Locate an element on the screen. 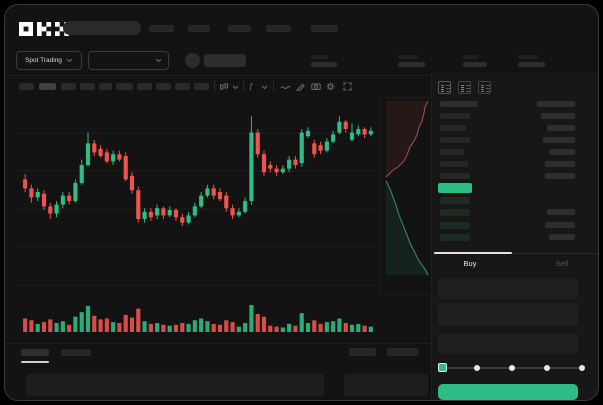 The image size is (603, 405). depth-chart is located at coordinates (406, 196).